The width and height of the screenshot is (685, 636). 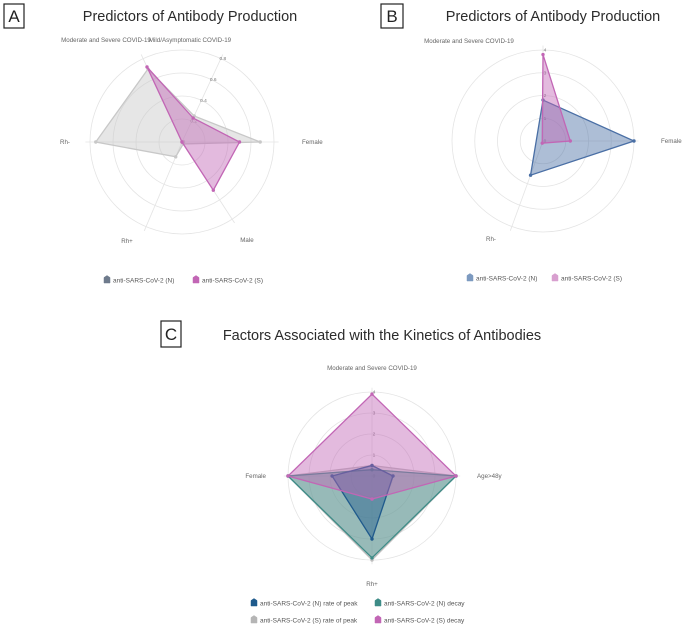 I want to click on panel-c-point-anti-sars-cov-2-n-decay-rh, so click(x=372, y=558).